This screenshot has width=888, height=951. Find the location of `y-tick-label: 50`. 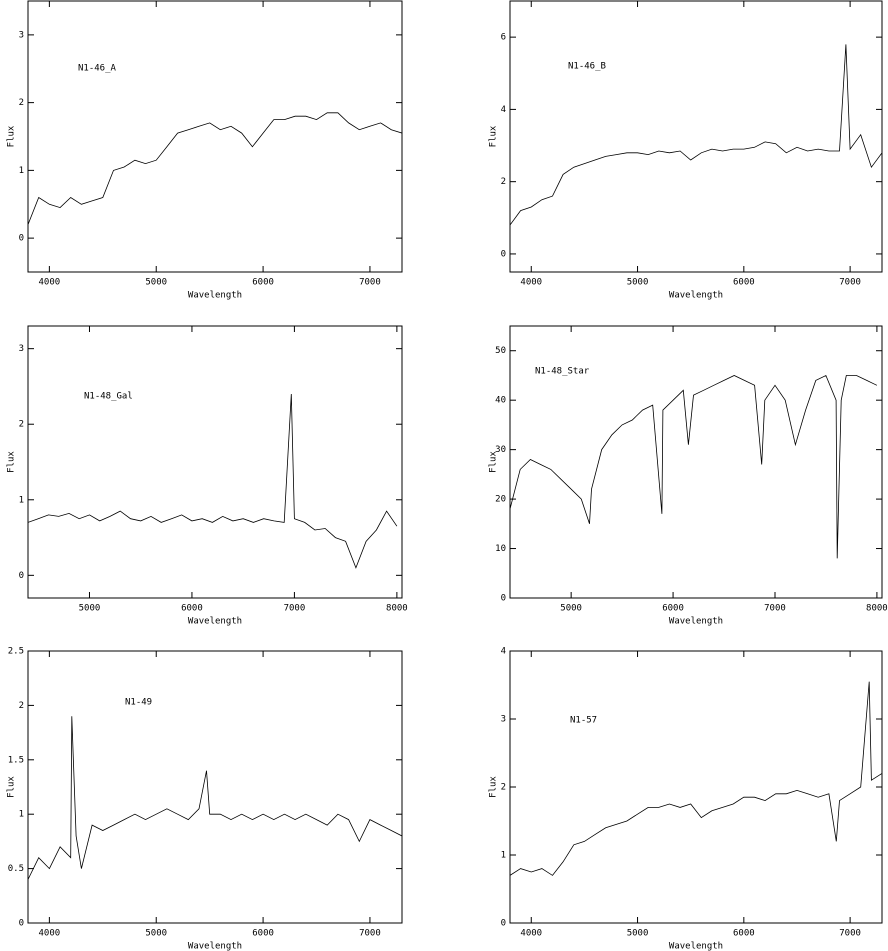

y-tick-label: 50 is located at coordinates (500, 351).